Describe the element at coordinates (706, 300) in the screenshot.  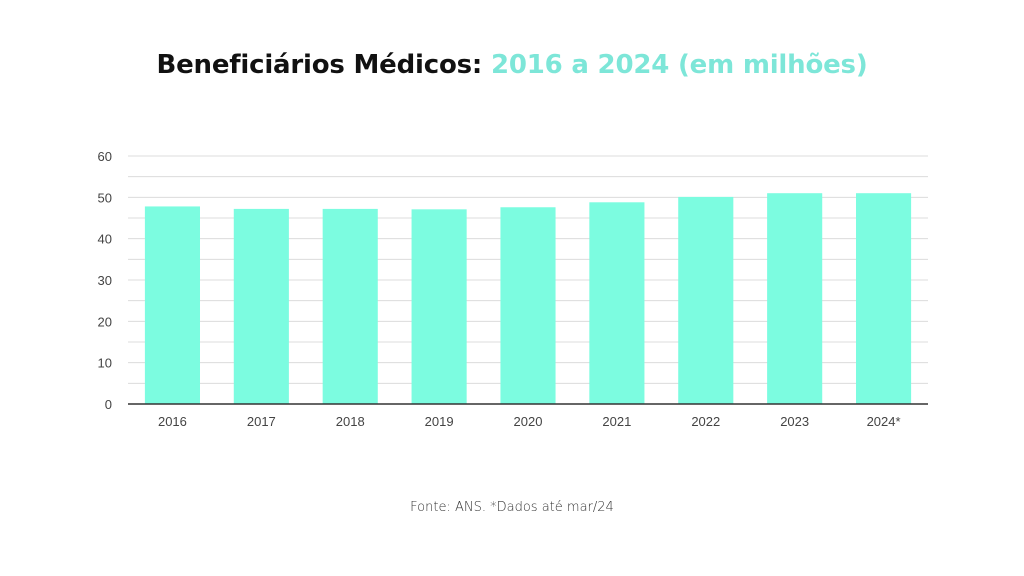
I see `bar-2022` at that location.